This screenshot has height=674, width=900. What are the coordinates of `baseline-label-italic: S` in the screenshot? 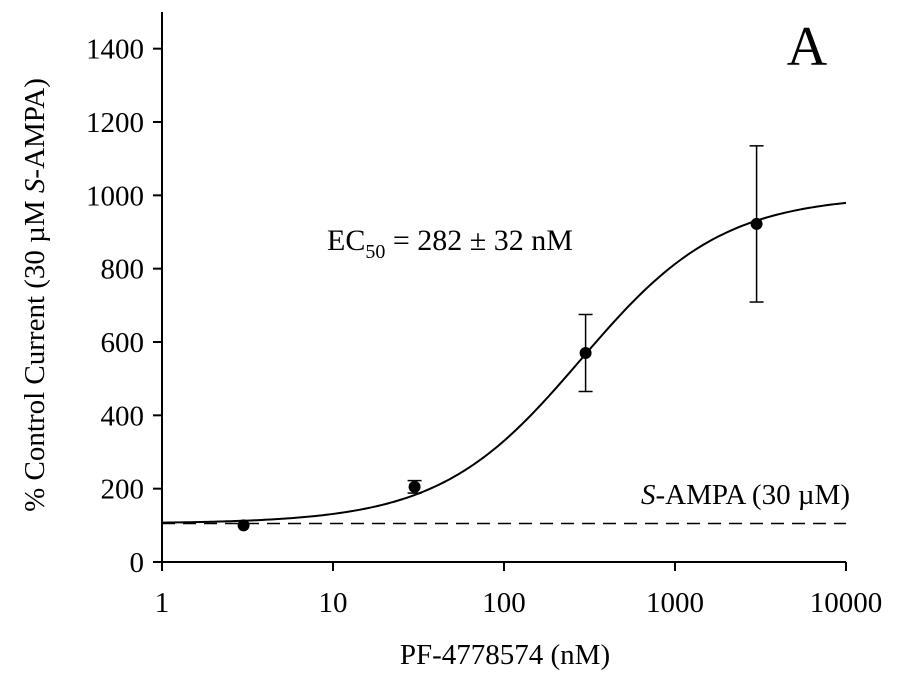 It's located at (648, 495).